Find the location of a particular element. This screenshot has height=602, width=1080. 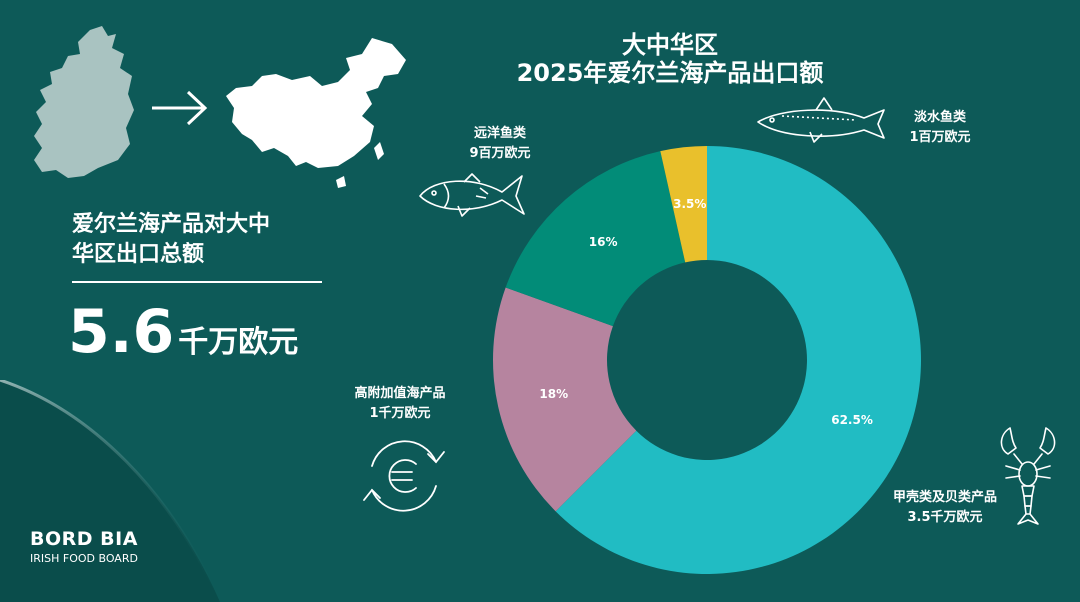

chart-title: 大中华区 is located at coordinates (670, 45).